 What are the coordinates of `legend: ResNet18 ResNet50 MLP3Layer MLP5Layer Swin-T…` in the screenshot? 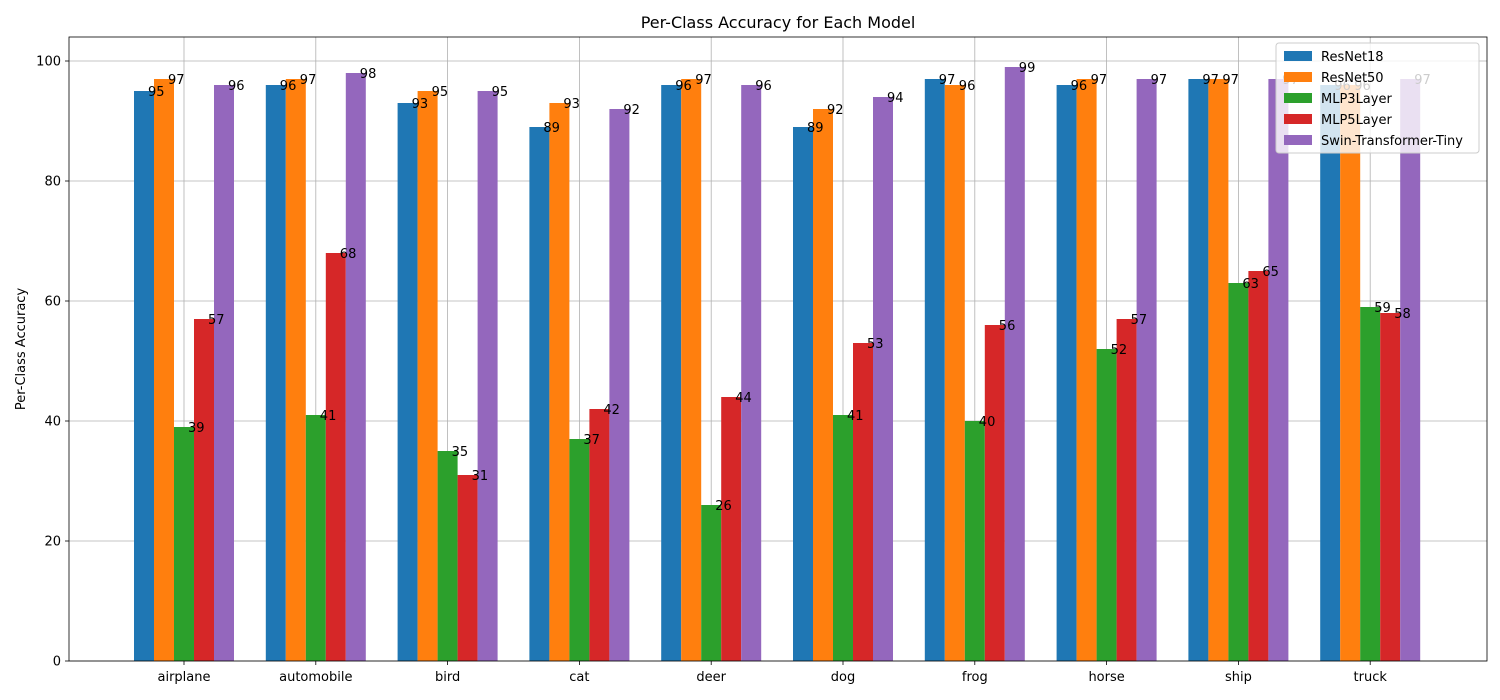 It's located at (1377, 98).